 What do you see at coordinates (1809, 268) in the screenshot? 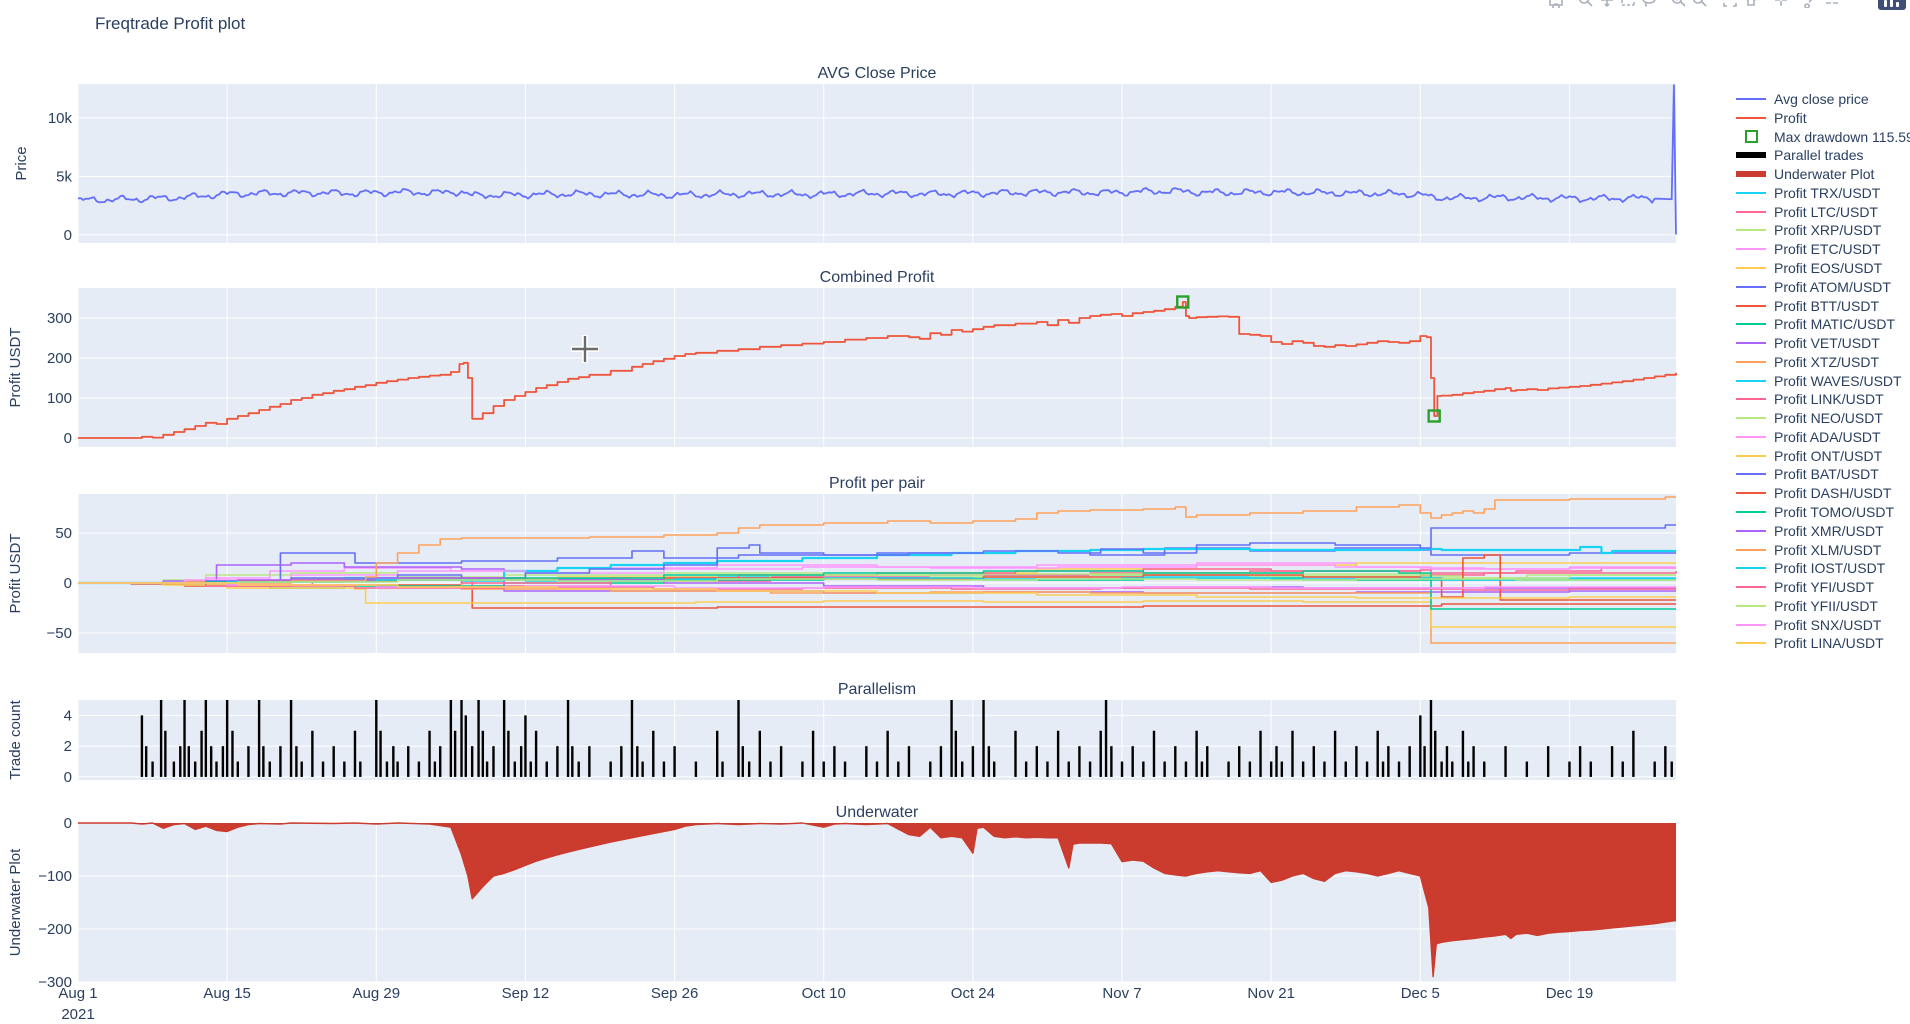
I see `legend-item-profit-eos-usdt: Profit EOS/USDT` at bounding box center [1809, 268].